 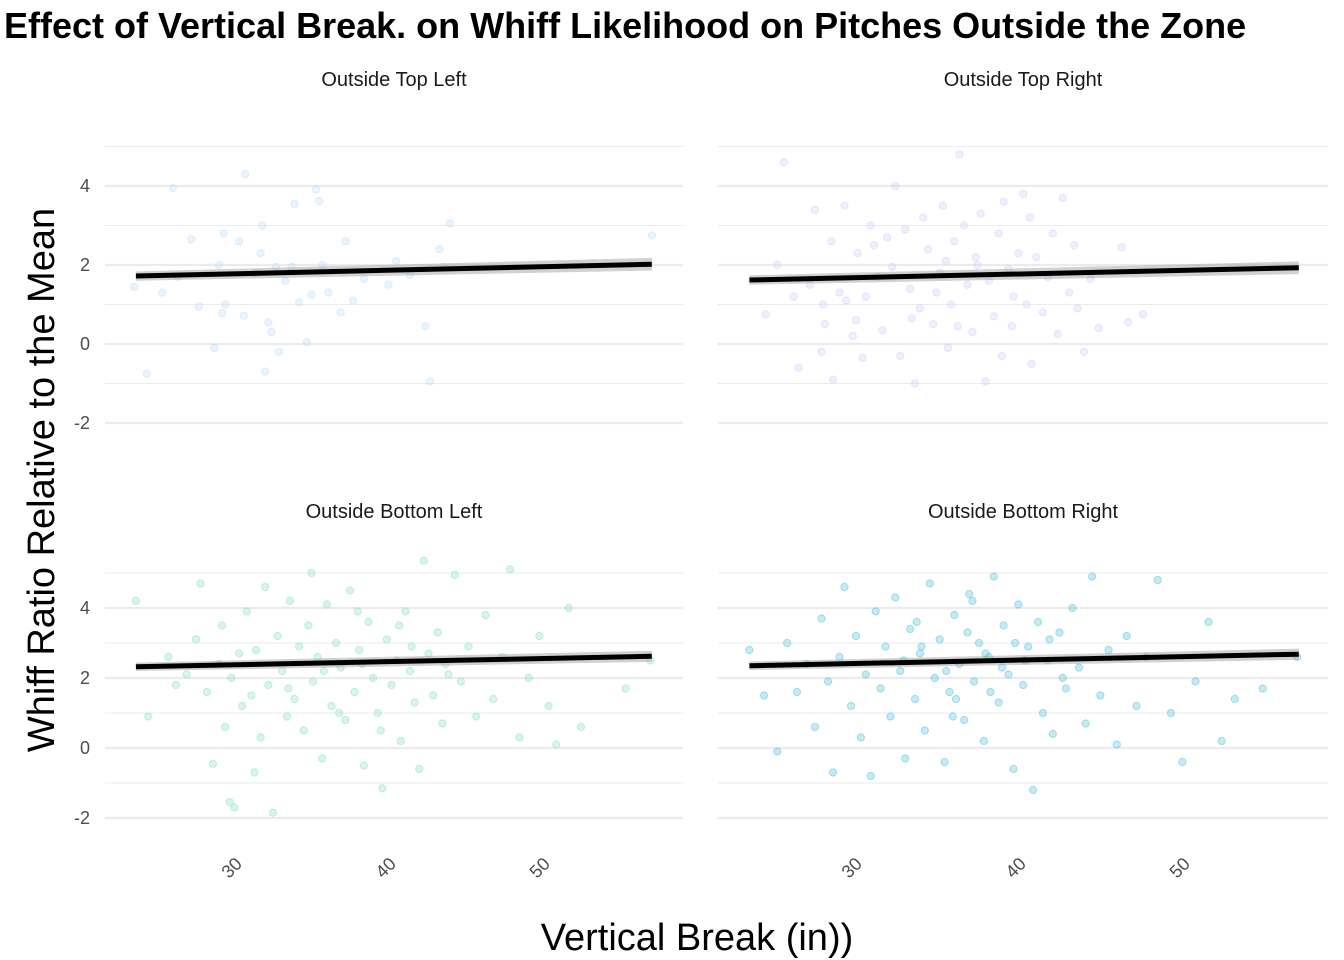 What do you see at coordinates (42, 480) in the screenshot?
I see `y-axis-title: Whiff Ratio Relative to the Mean` at bounding box center [42, 480].